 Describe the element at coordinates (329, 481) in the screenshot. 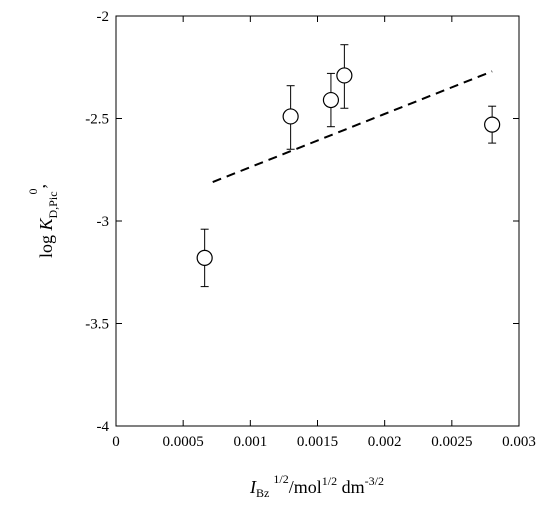

I see `x-label-sup2: 1/2` at that location.